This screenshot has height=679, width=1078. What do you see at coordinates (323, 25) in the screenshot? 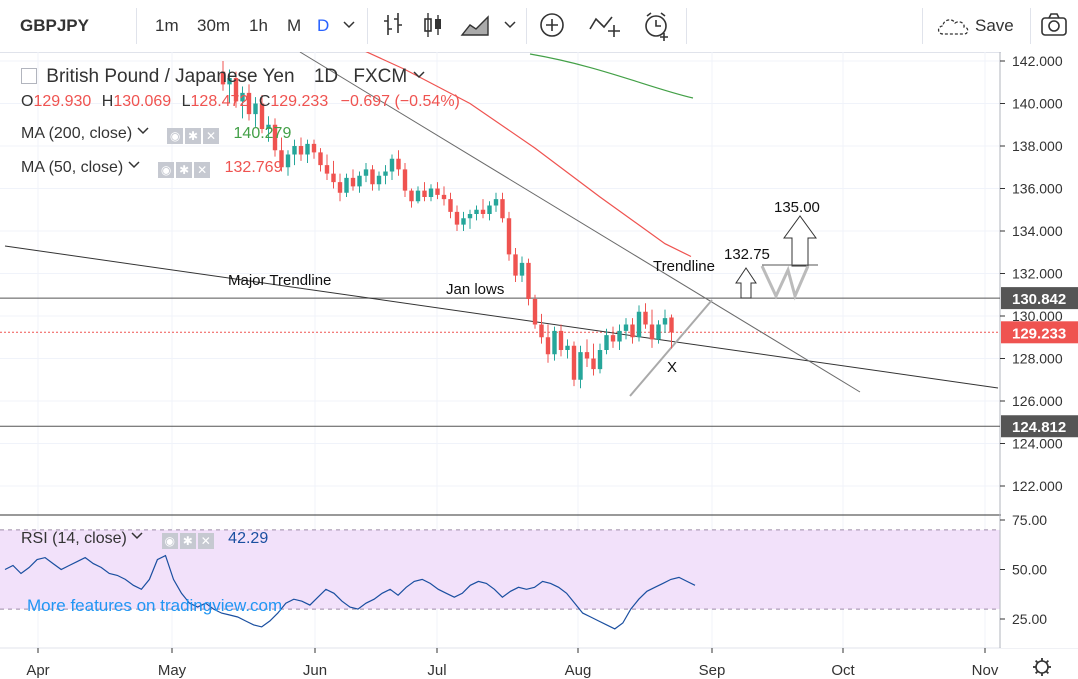
I see `interval-day-button: D` at bounding box center [323, 25].